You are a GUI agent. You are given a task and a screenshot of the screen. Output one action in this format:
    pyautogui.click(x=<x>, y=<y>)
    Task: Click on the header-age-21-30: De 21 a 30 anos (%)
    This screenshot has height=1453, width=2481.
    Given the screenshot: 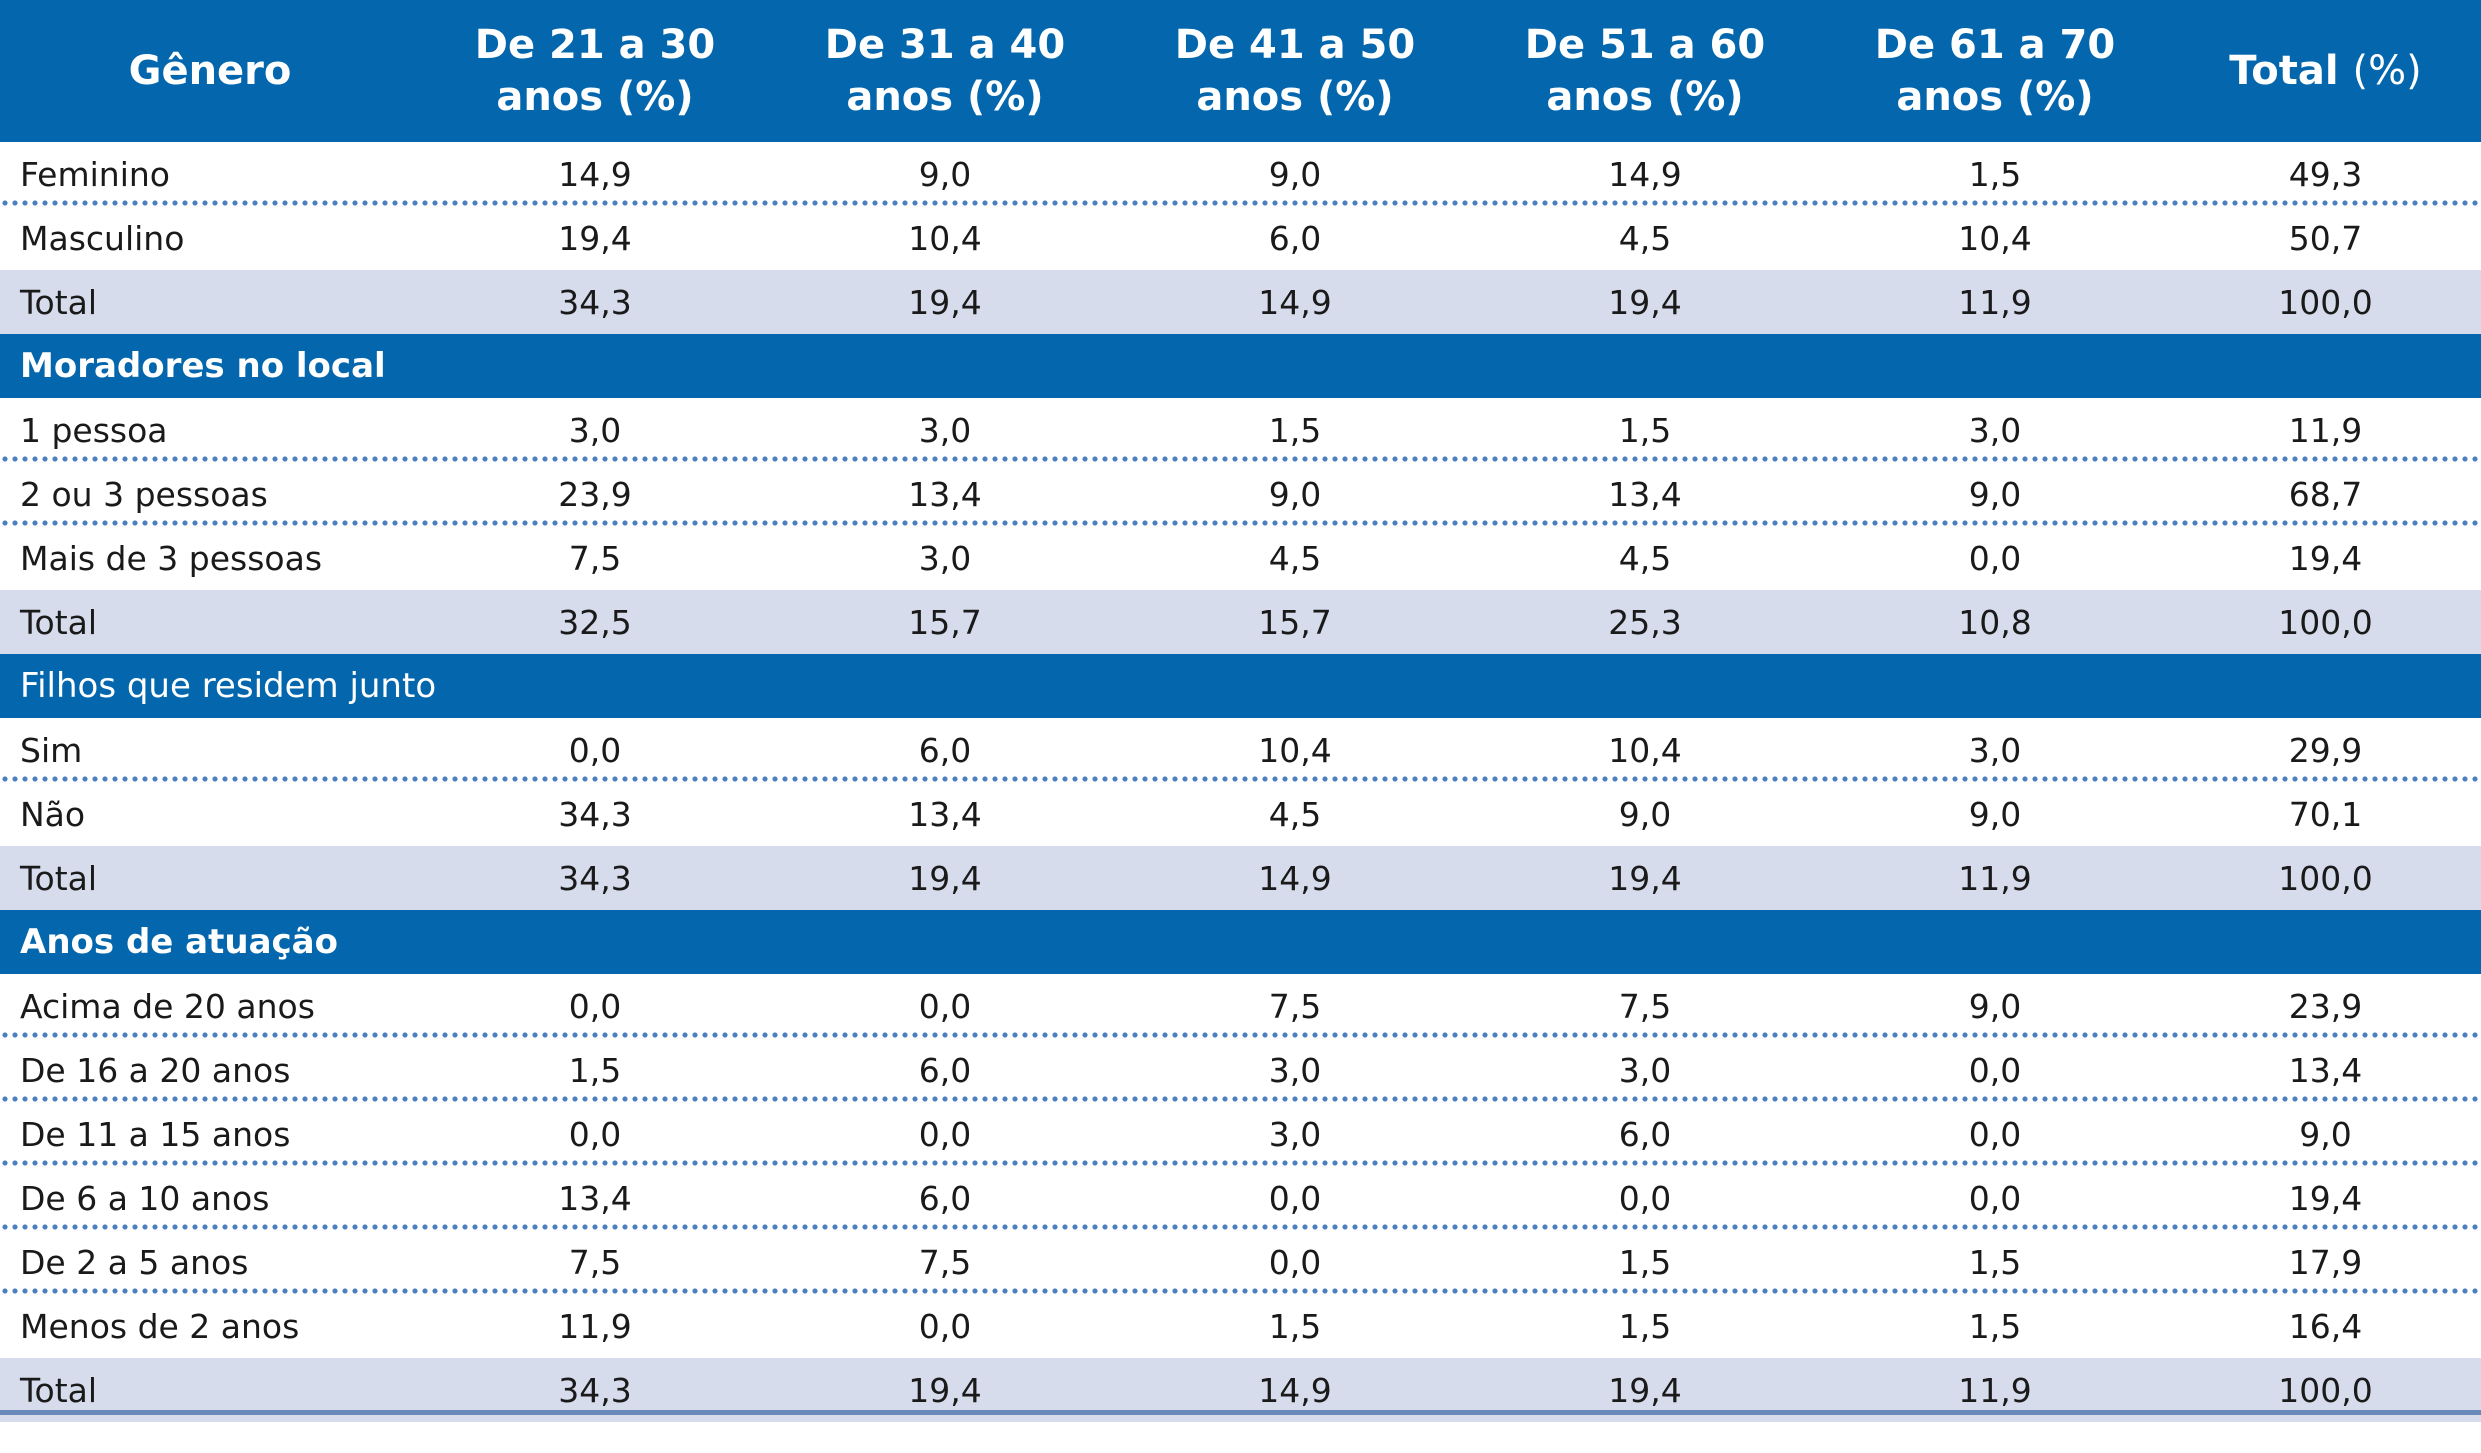 What is the action you would take?
    pyautogui.click(x=595, y=71)
    